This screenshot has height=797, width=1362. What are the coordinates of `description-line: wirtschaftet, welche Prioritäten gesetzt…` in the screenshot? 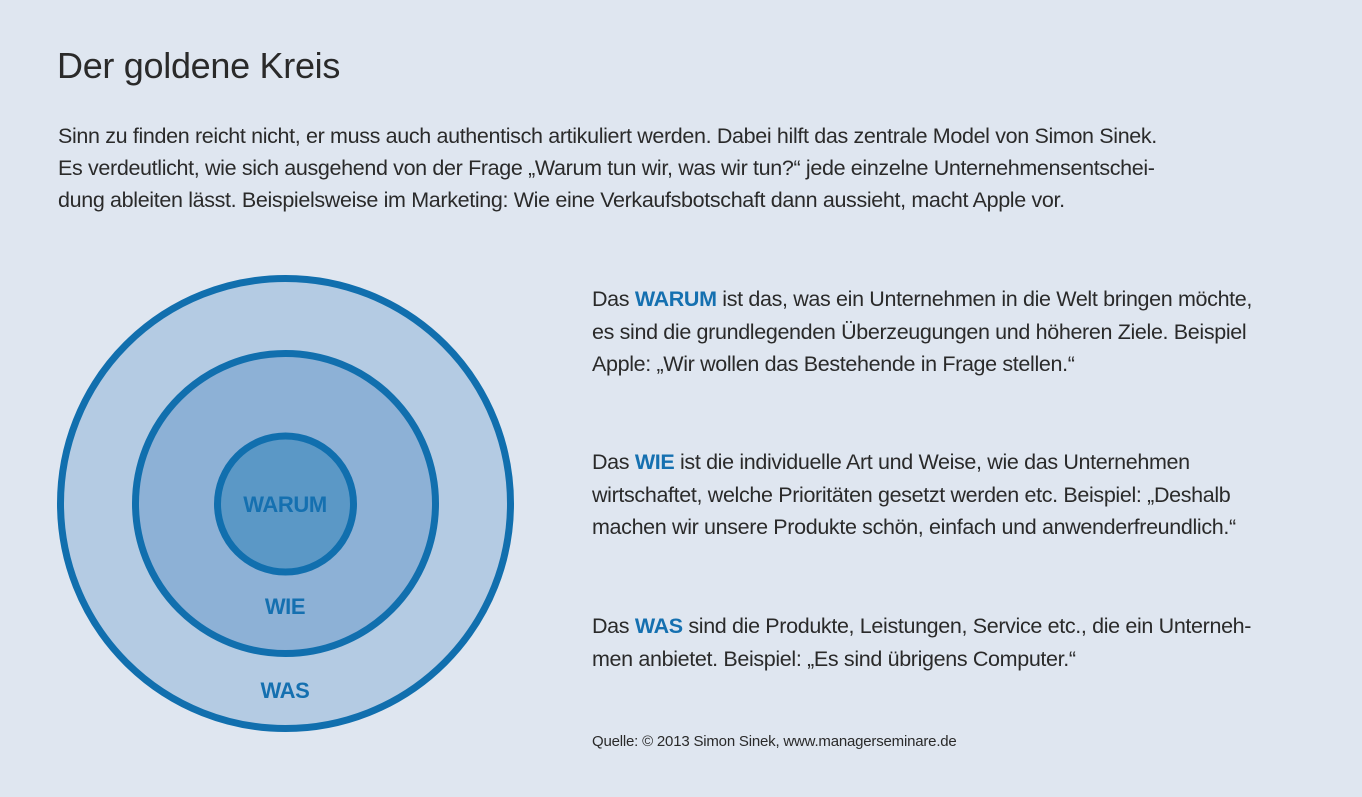 It's located at (911, 494).